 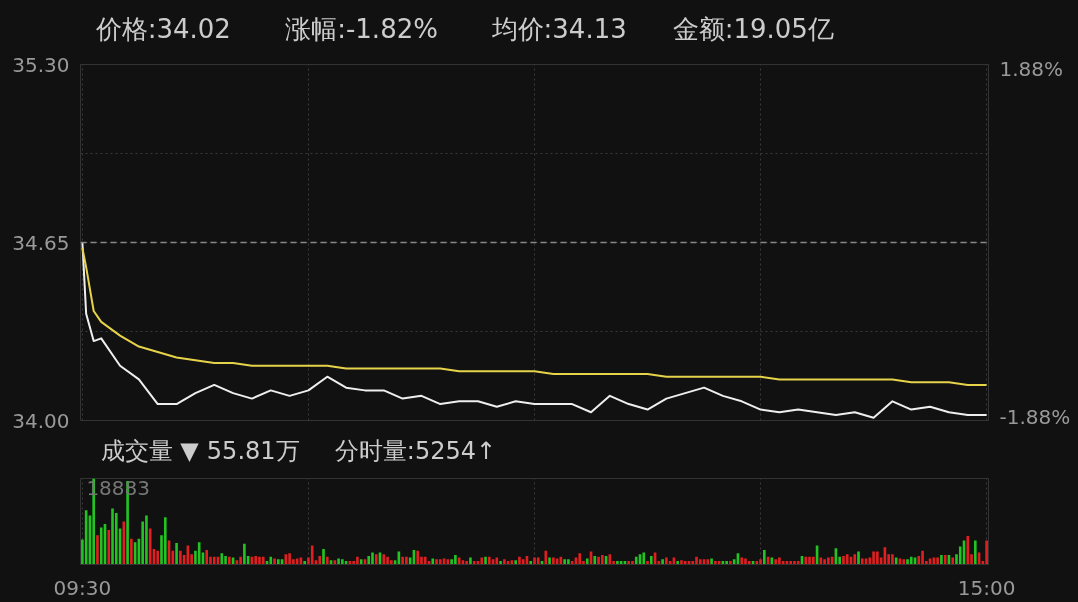 I want to click on y-tick-label: 34.65, so click(x=41, y=242).